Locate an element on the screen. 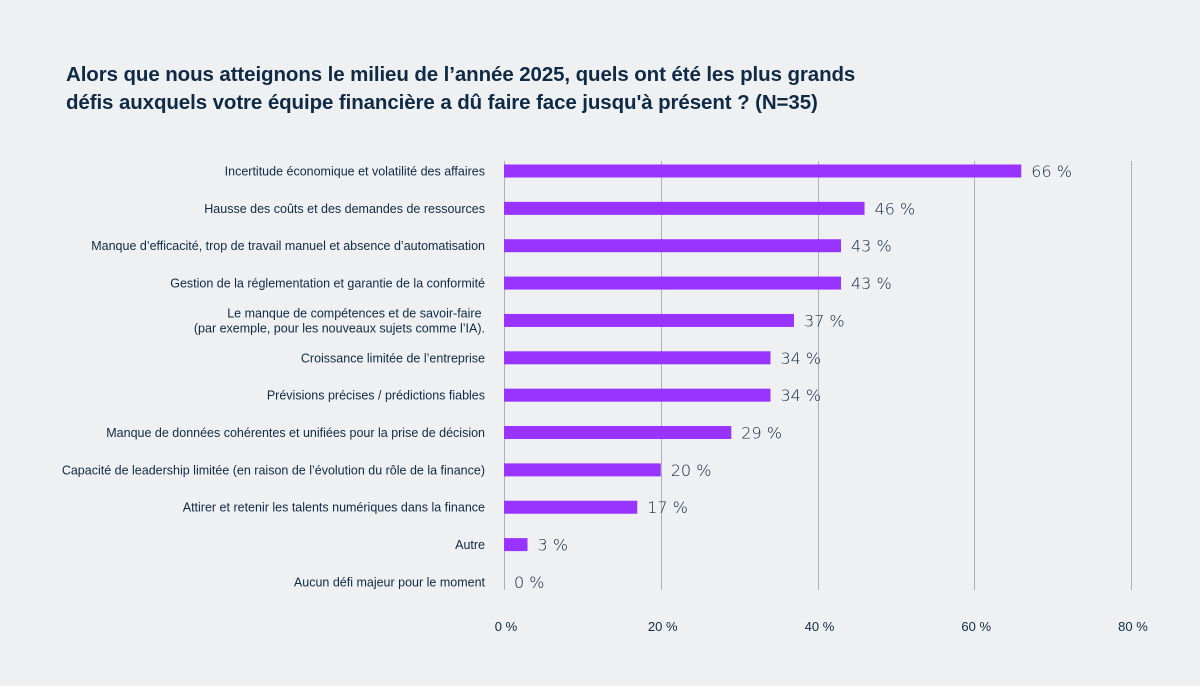 The image size is (1200, 686). x-tick-label: 40 % is located at coordinates (820, 626).